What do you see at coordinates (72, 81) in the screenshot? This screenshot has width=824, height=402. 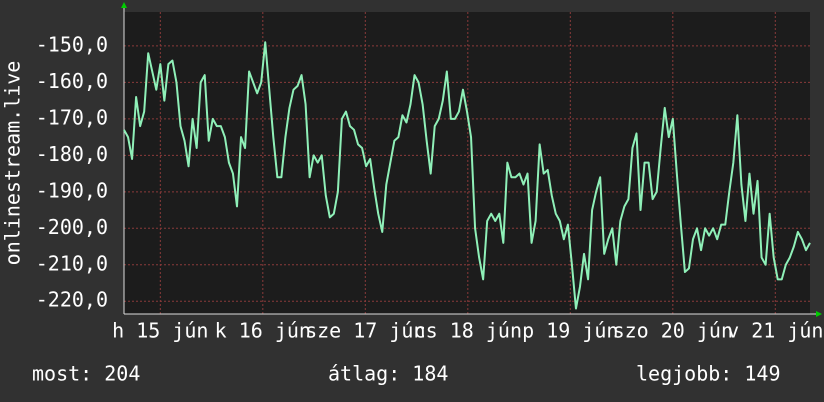 I see `y-tick-label: -160,0` at bounding box center [72, 81].